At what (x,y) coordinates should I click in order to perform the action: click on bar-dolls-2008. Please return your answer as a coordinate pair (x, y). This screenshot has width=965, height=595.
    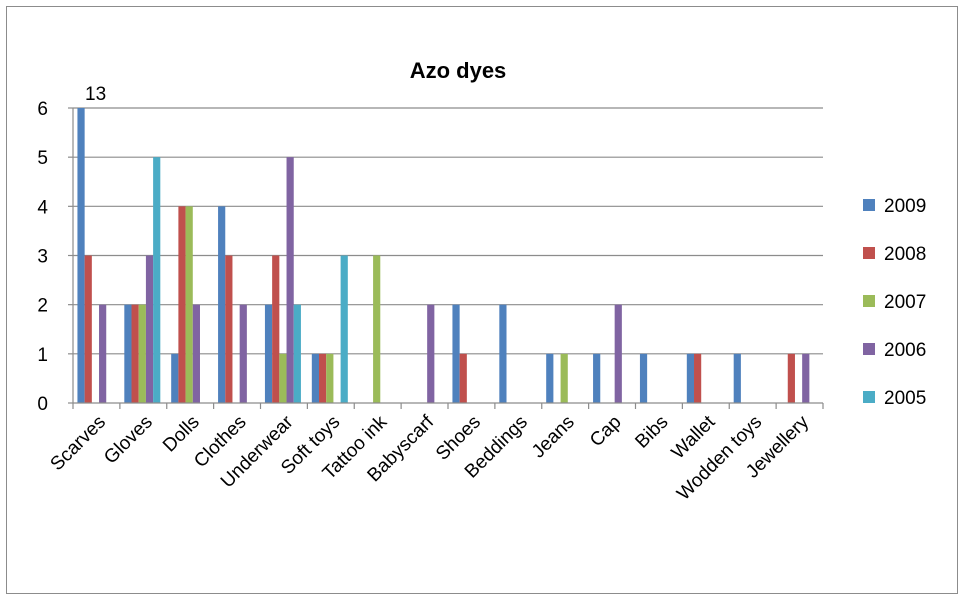
    Looking at the image, I should click on (182, 304).